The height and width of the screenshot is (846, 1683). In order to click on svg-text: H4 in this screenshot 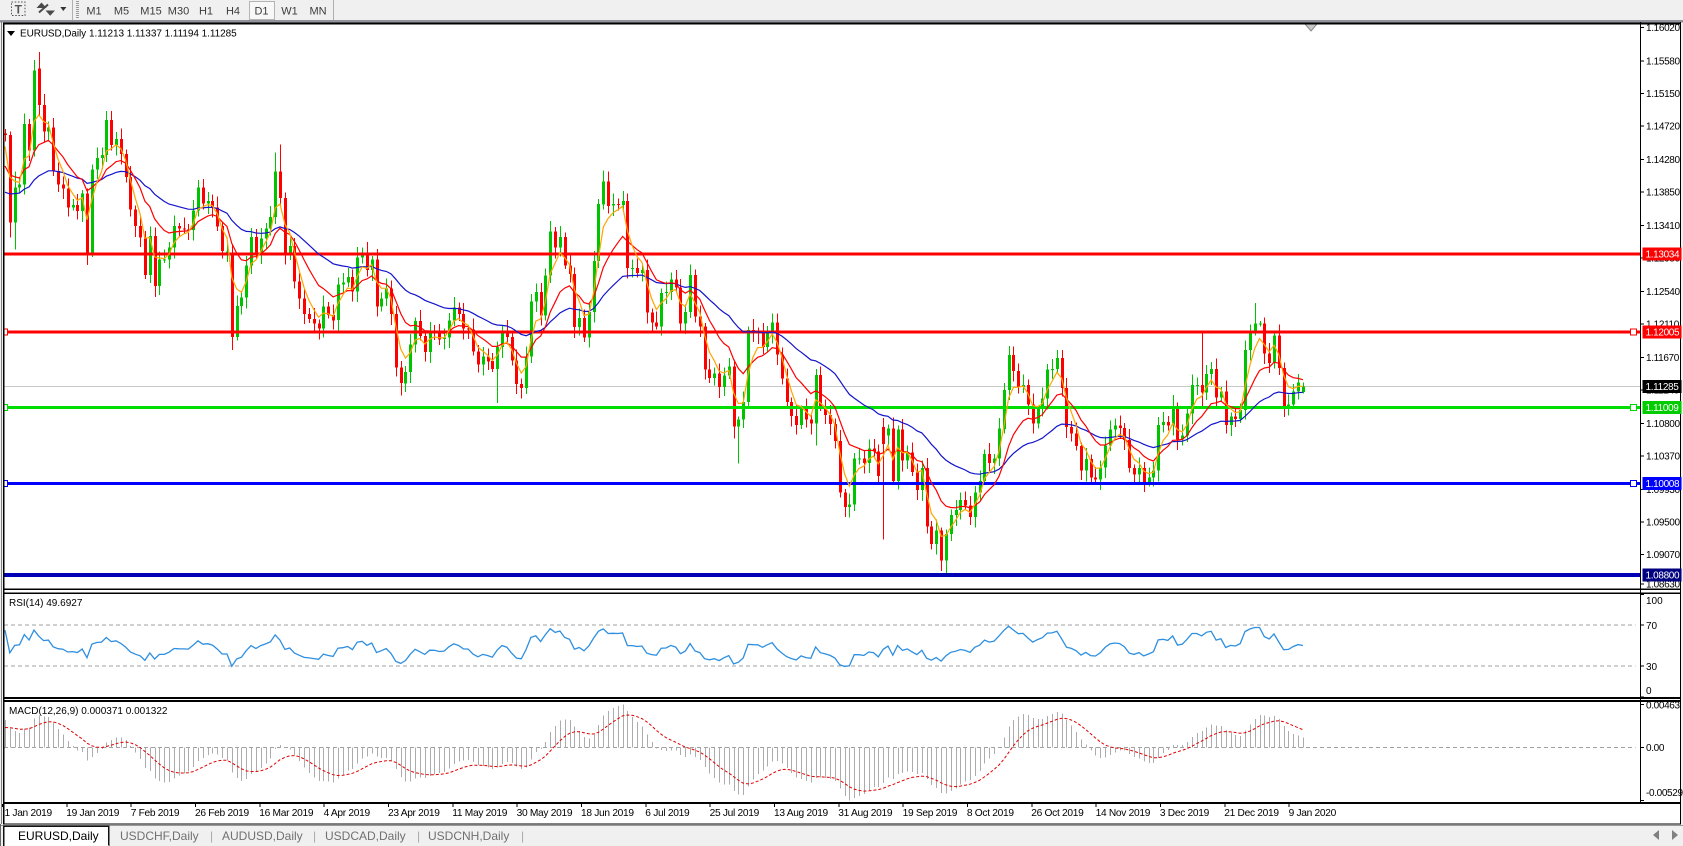, I will do `click(233, 12)`.